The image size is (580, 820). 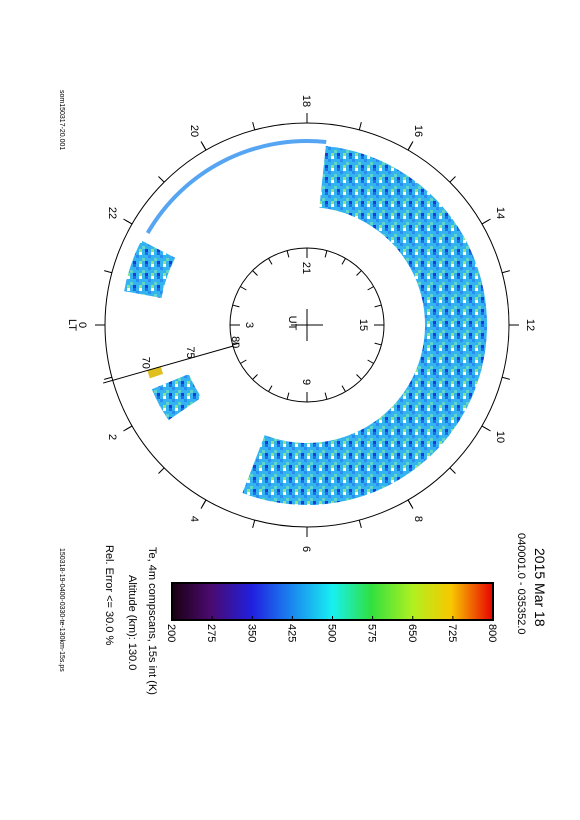 I want to click on colorbar-tick-label: 725, so click(x=452, y=633).